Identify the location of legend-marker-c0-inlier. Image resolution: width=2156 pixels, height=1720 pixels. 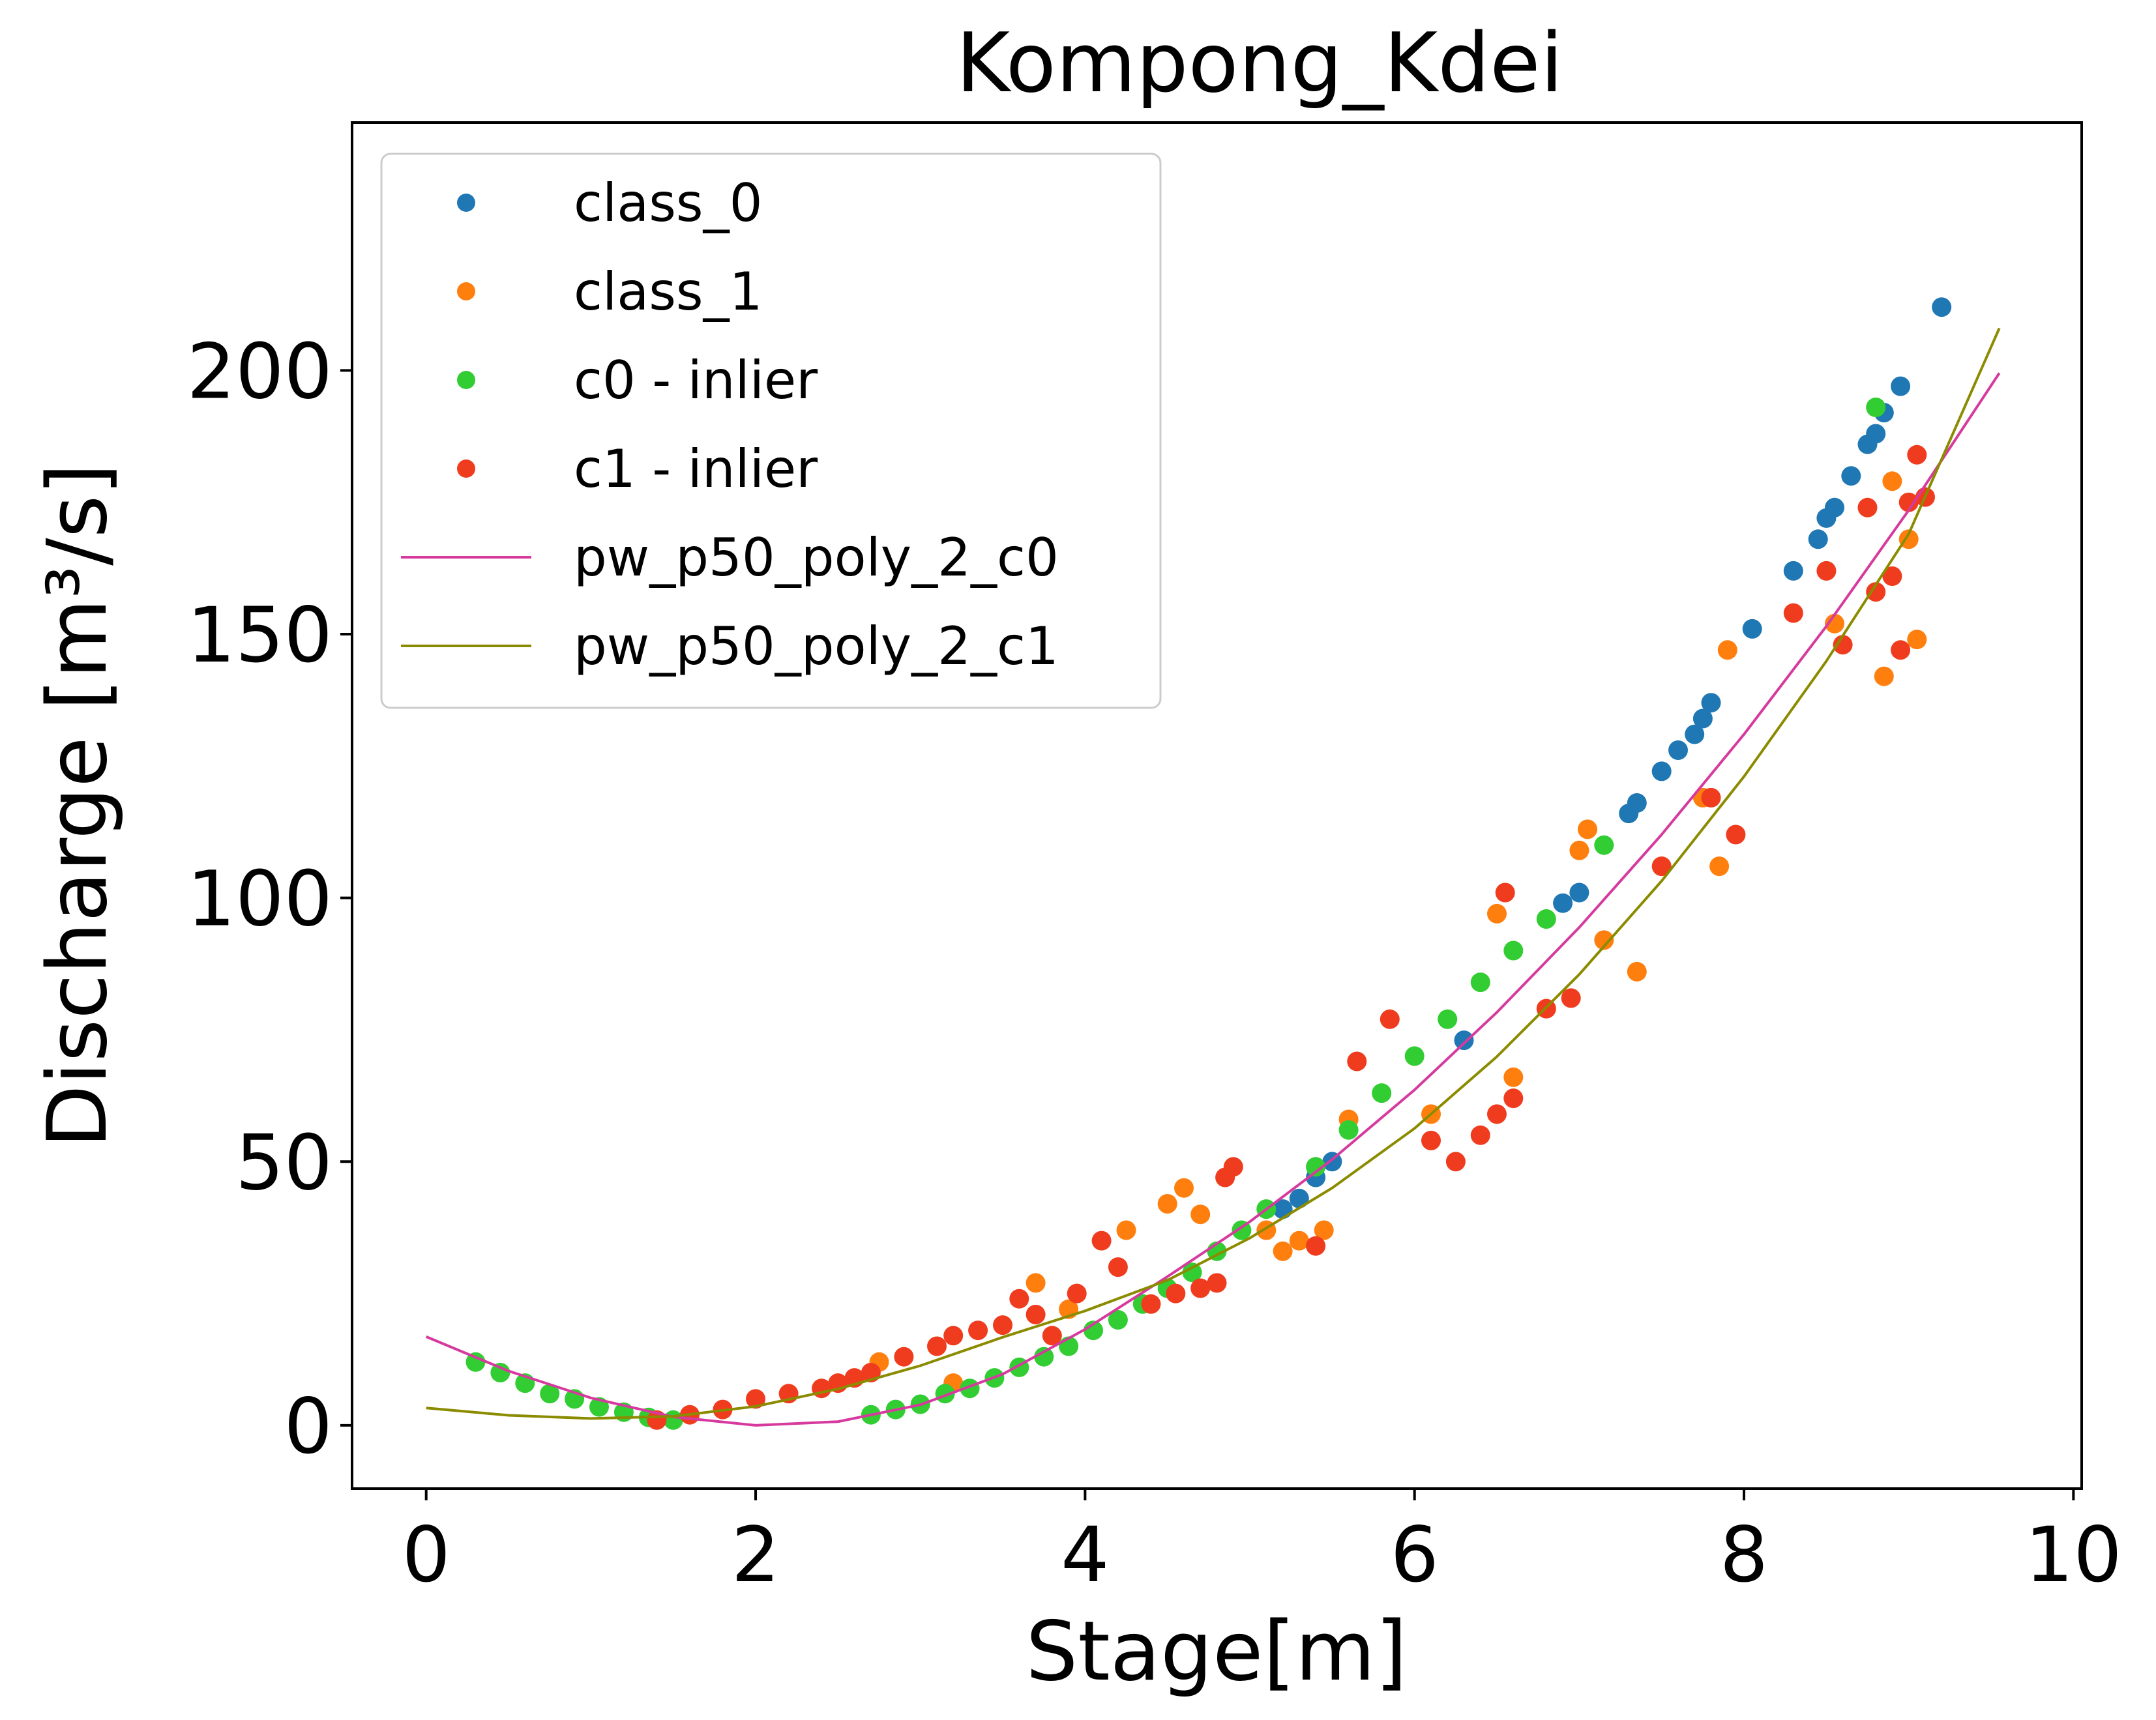
(466, 380).